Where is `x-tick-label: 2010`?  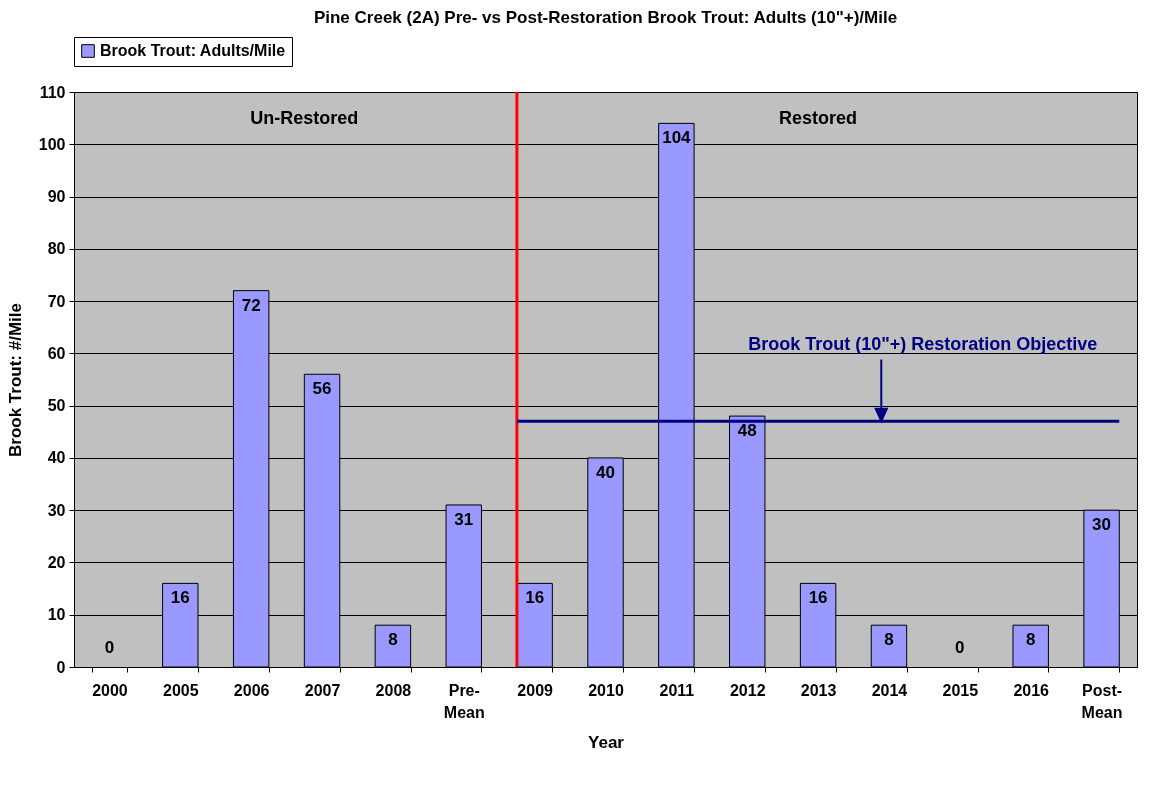
x-tick-label: 2010 is located at coordinates (606, 690).